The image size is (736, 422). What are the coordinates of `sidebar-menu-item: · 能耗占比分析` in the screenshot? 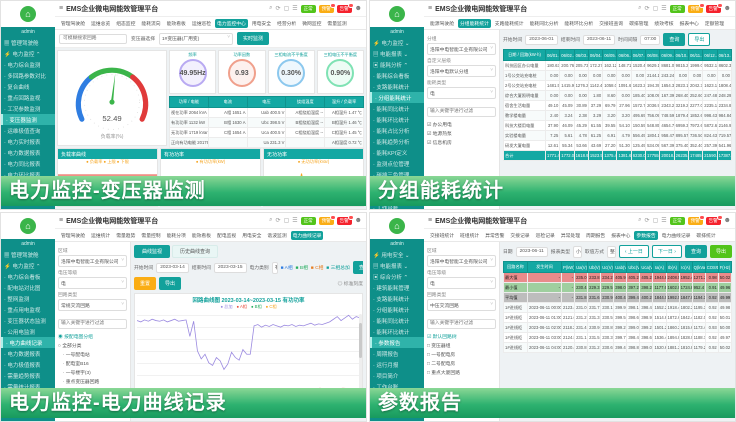 It's located at (391, 131).